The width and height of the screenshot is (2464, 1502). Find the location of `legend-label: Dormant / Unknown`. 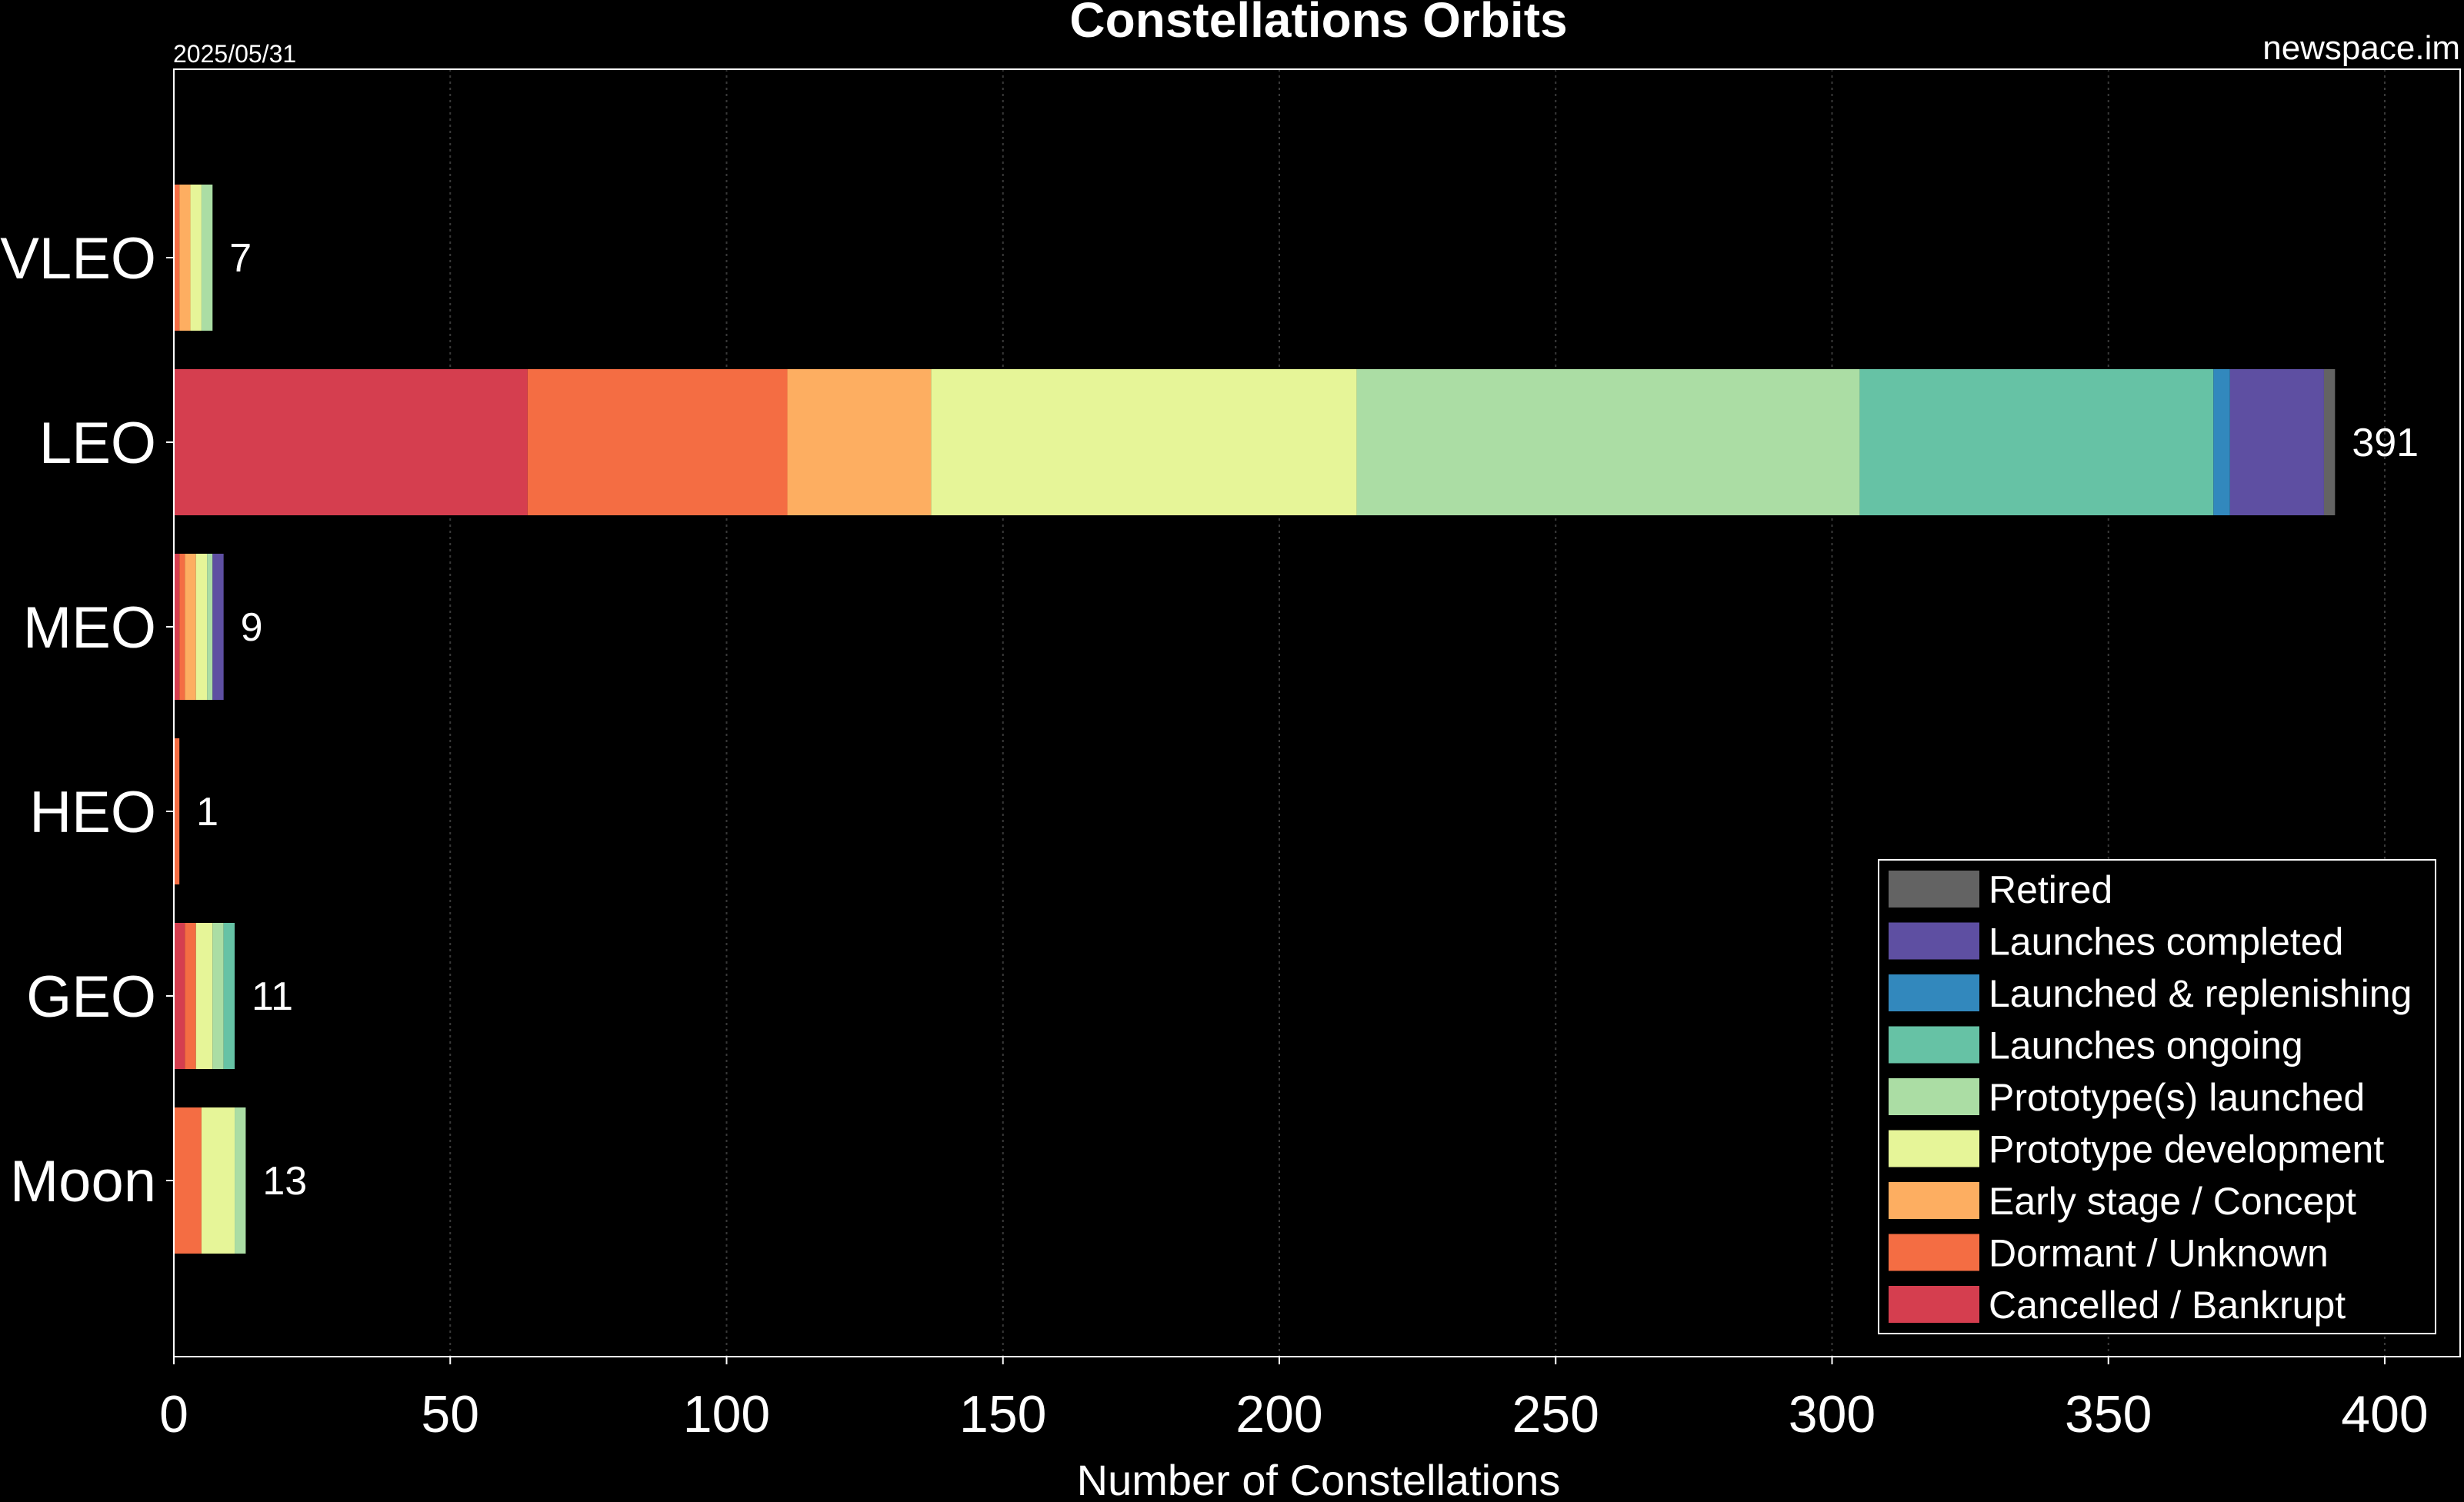

legend-label: Dormant / Unknown is located at coordinates (2159, 1253).